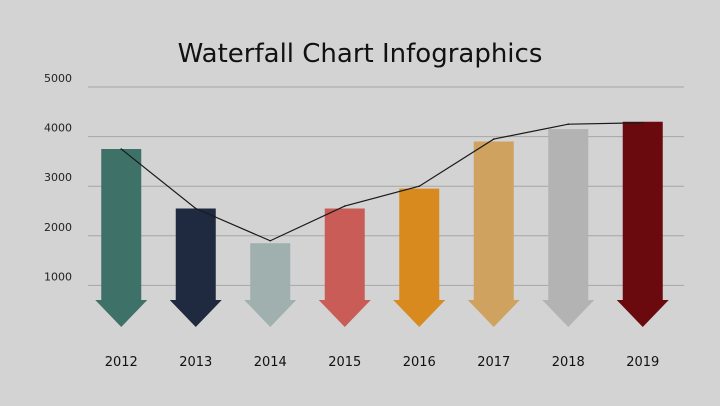  I want to click on x-tick-label: 2012, so click(121, 362).